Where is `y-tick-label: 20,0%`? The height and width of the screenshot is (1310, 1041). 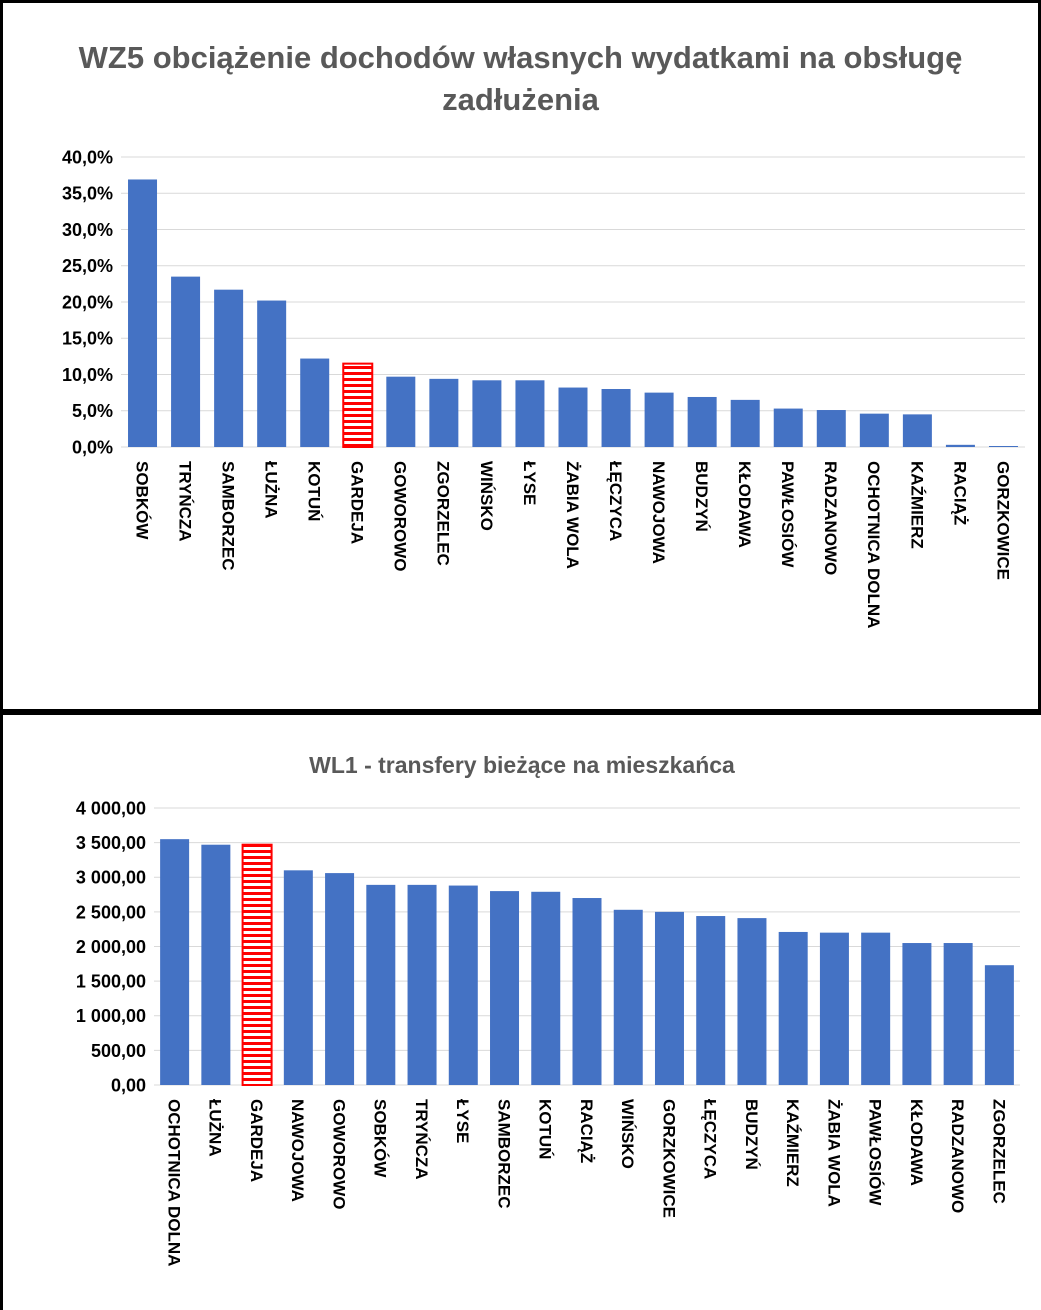
y-tick-label: 20,0% is located at coordinates (87, 302).